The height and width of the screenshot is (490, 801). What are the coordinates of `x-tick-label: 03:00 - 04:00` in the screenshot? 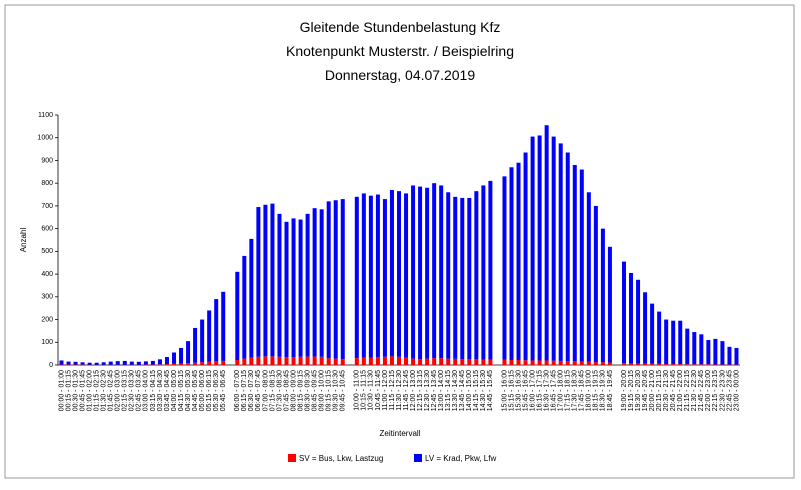 It's located at (146, 390).